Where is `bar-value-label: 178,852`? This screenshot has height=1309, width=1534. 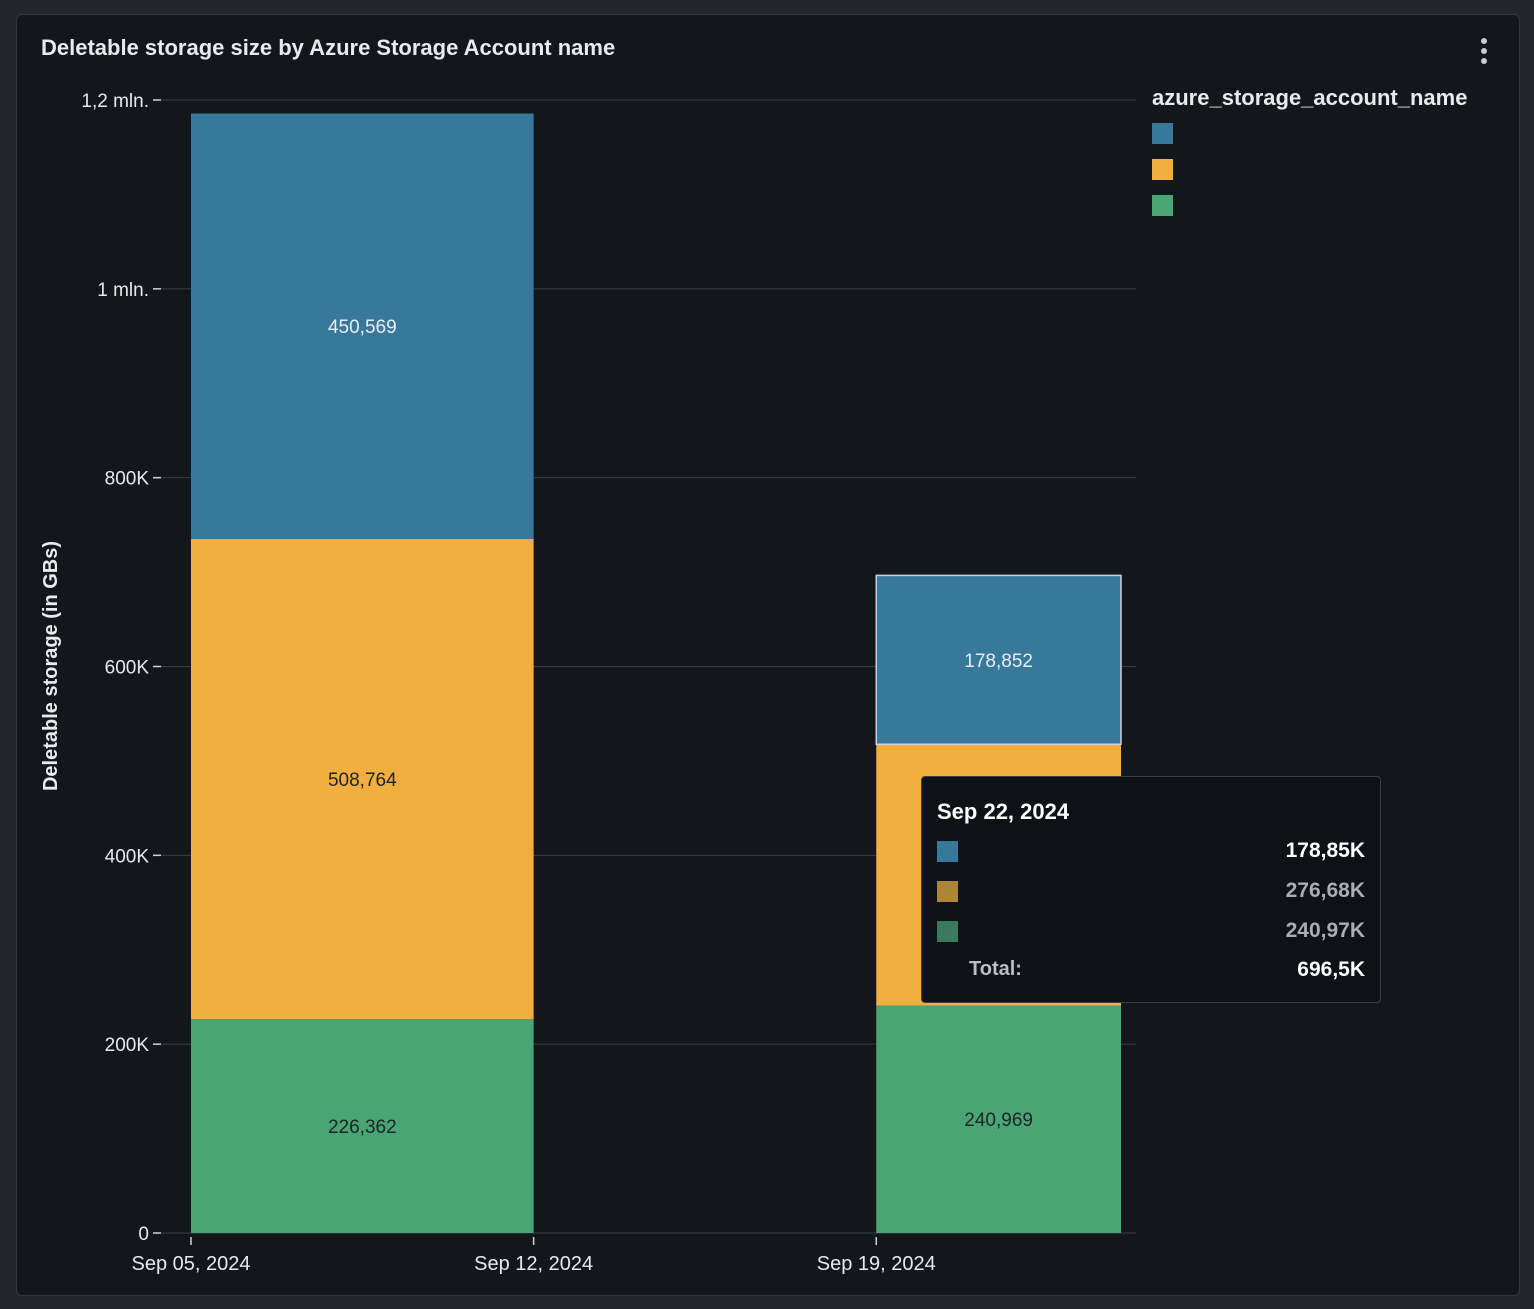
bar-value-label: 178,852 is located at coordinates (998, 661).